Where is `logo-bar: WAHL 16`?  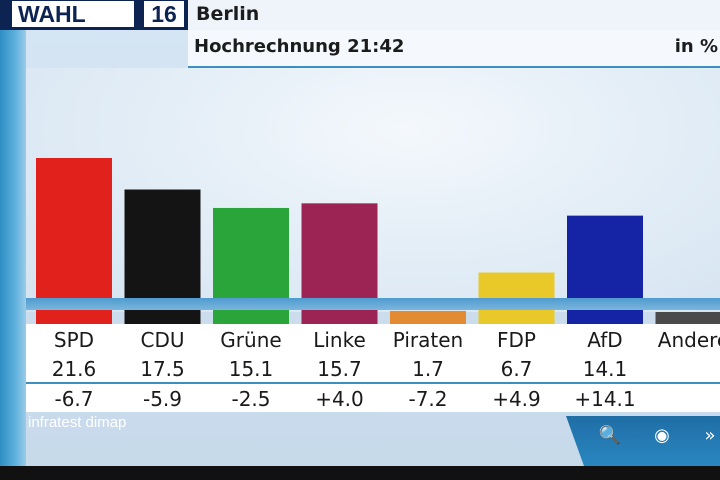 logo-bar: WAHL 16 is located at coordinates (94, 15).